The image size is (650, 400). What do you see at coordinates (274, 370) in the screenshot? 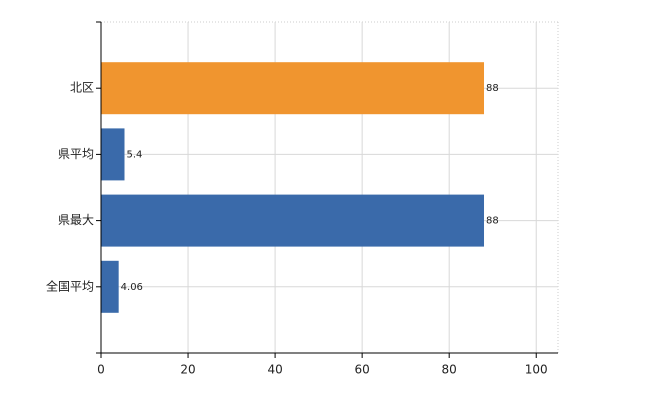
I see `x-tick-label: 40` at bounding box center [274, 370].